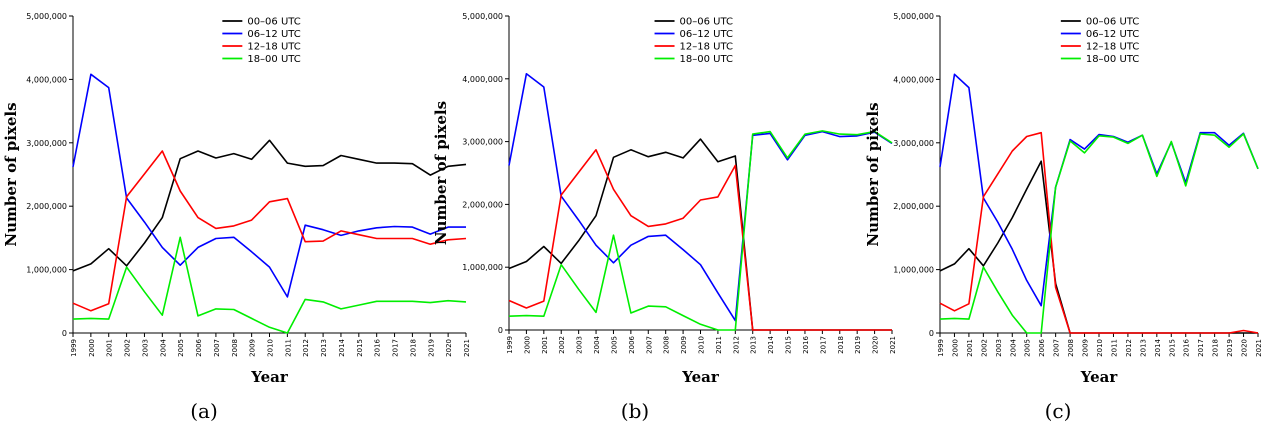 This screenshot has height=430, width=1264. What do you see at coordinates (706, 22) in the screenshot?
I see `legend-label: 00–06 UTC` at bounding box center [706, 22].